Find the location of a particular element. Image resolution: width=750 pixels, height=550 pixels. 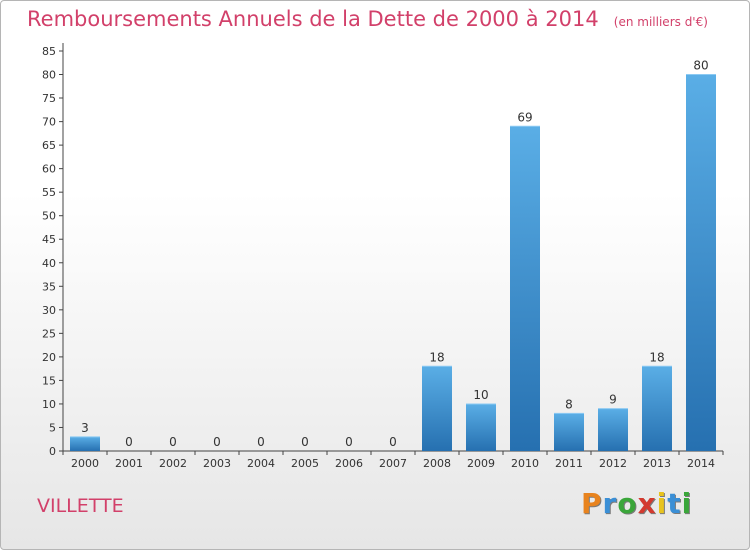

x-tick-label: 2004 is located at coordinates (261, 463).